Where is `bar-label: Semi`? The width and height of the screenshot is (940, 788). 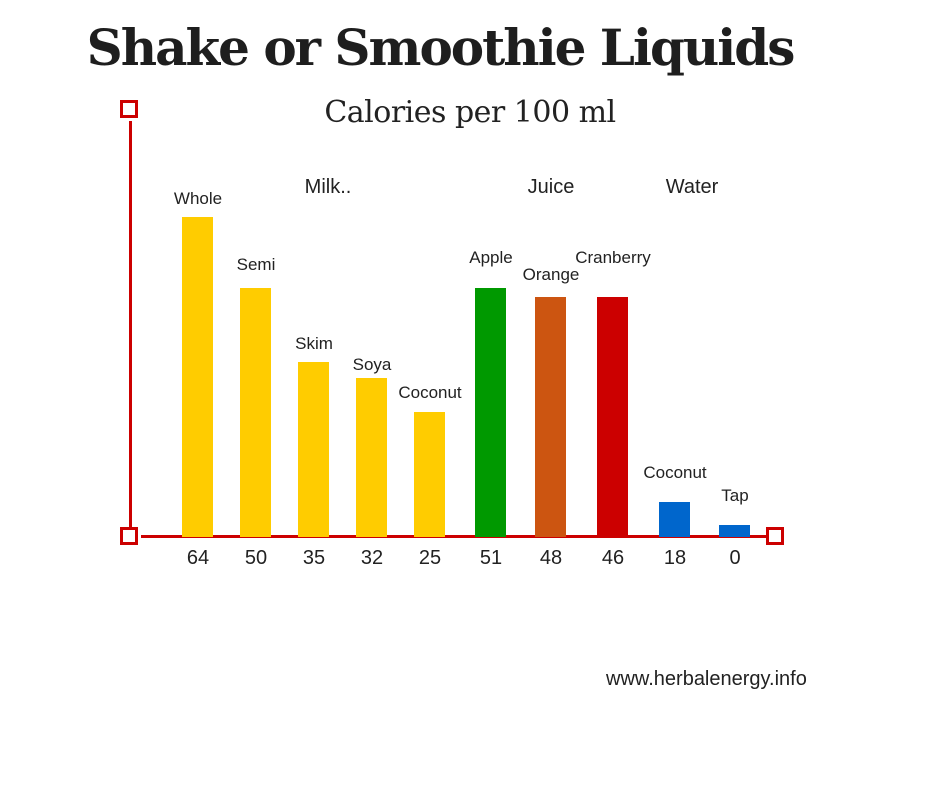
bar-label: Semi is located at coordinates (256, 264).